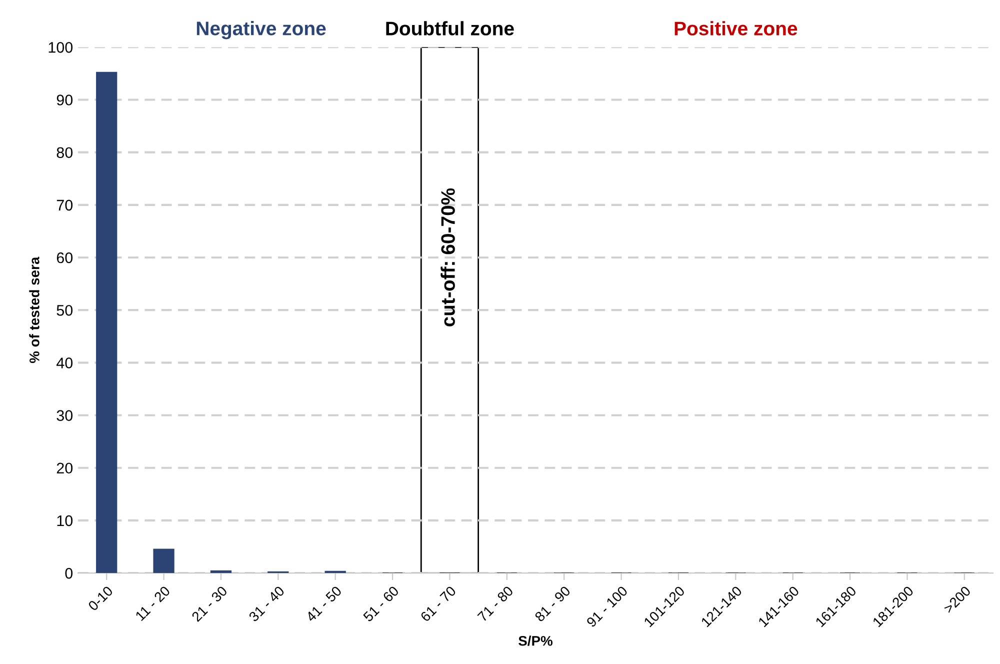 The height and width of the screenshot is (664, 1000). What do you see at coordinates (60, 47) in the screenshot?
I see `y-tick-label: 100` at bounding box center [60, 47].